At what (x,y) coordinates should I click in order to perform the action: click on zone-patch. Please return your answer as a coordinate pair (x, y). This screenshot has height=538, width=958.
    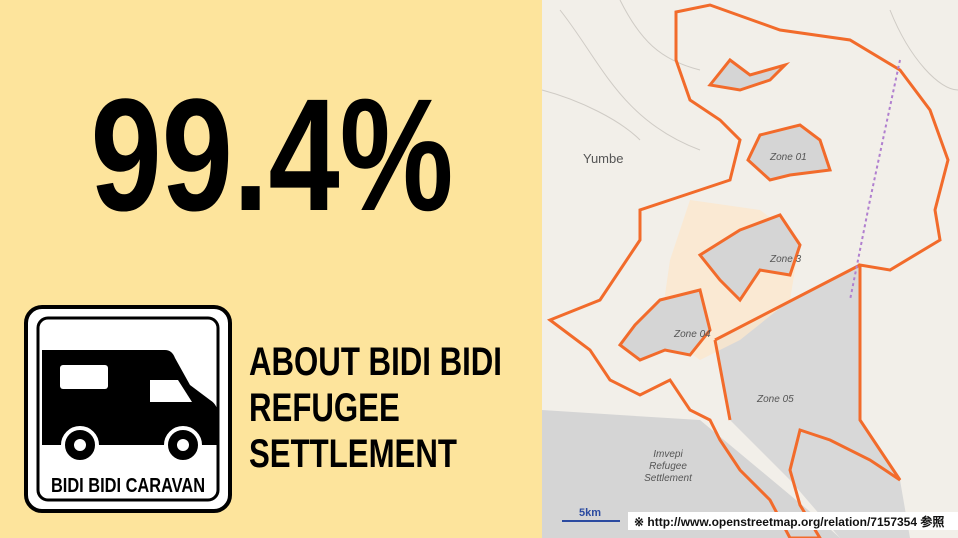
    Looking at the image, I should click on (749, 74).